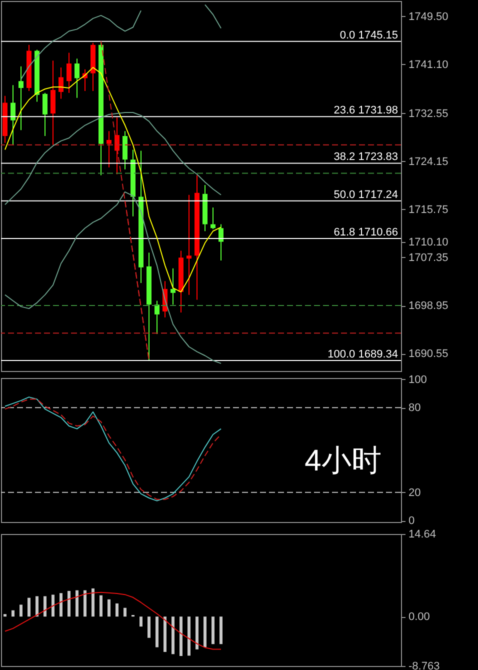 The width and height of the screenshot is (478, 670). Describe the element at coordinates (419, 617) in the screenshot. I see `y-tick-label: 0.00` at that location.